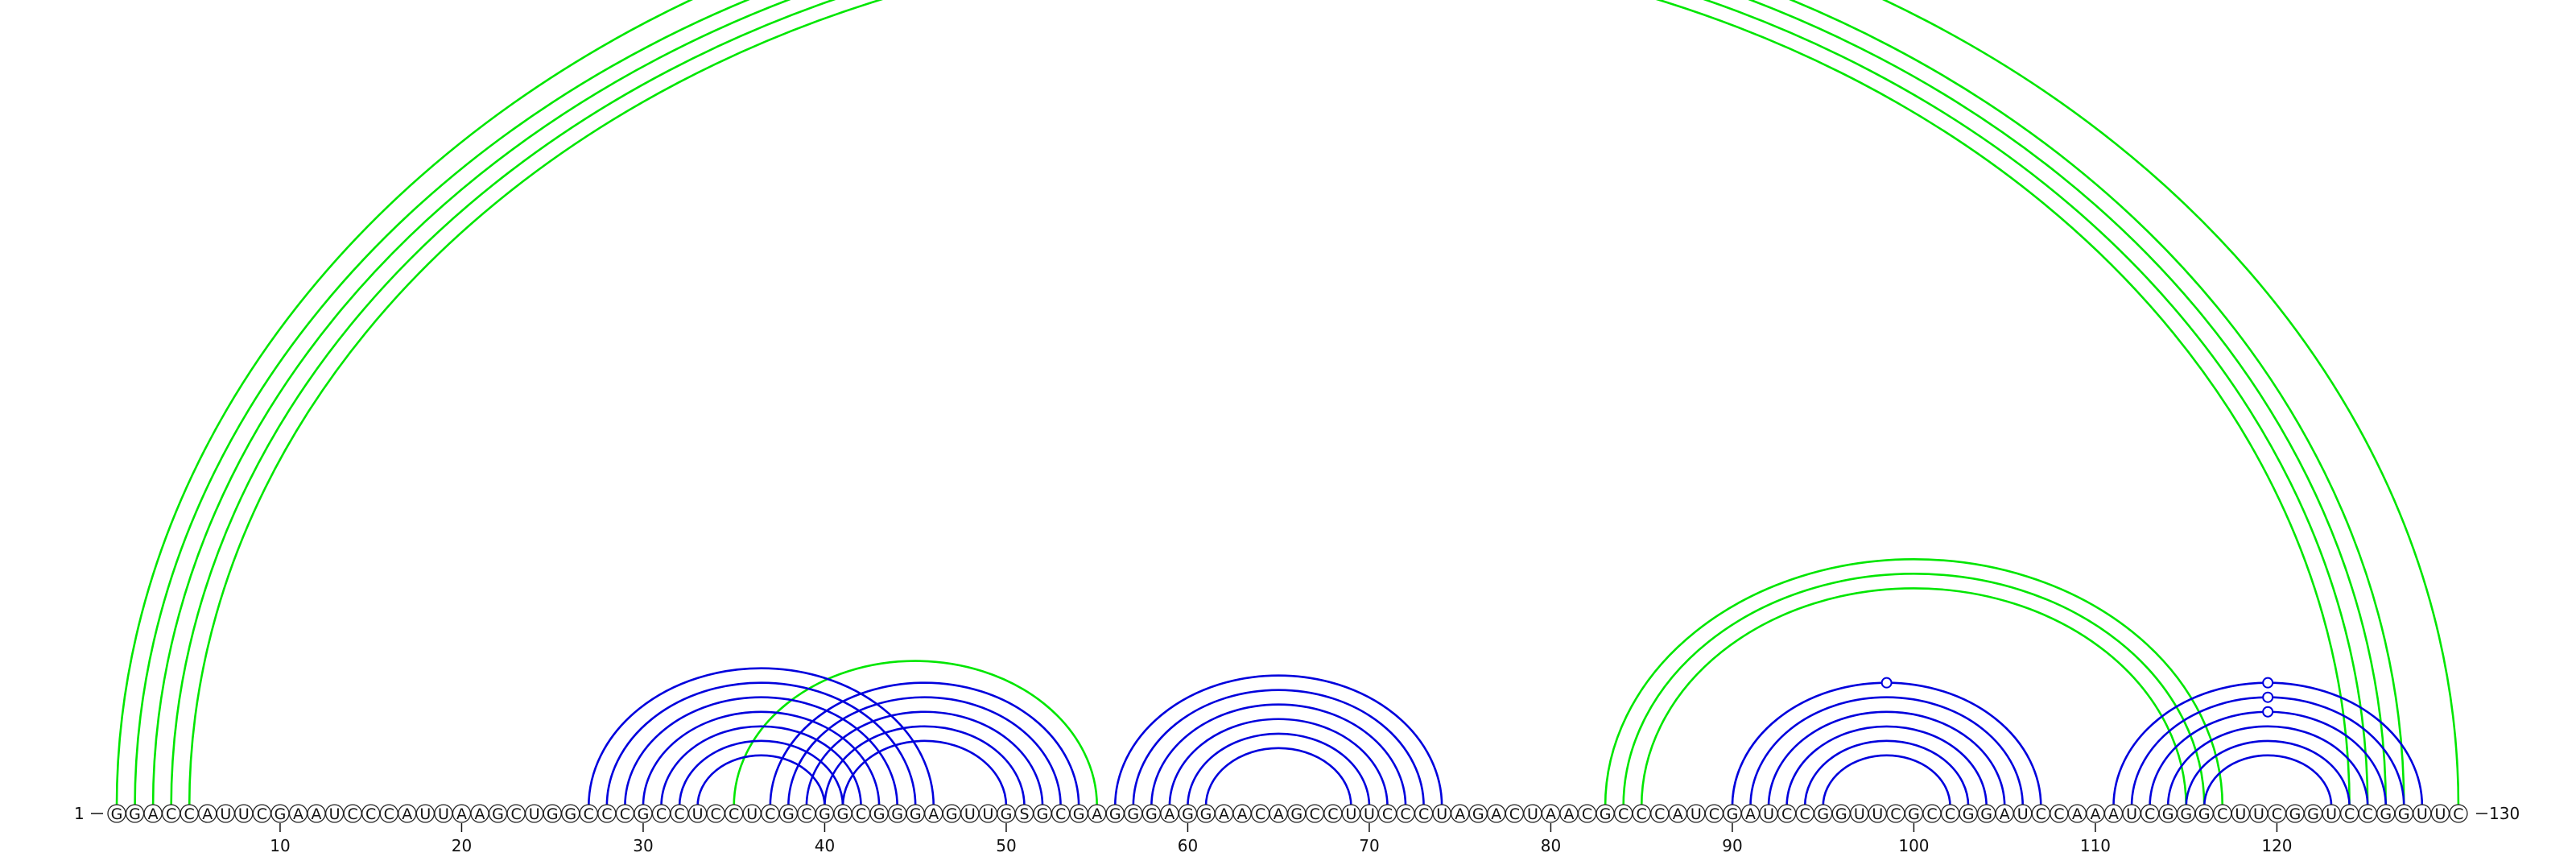 The height and width of the screenshot is (857, 2576). What do you see at coordinates (1006, 845) in the screenshot?
I see `tick-label-50: 50` at bounding box center [1006, 845].